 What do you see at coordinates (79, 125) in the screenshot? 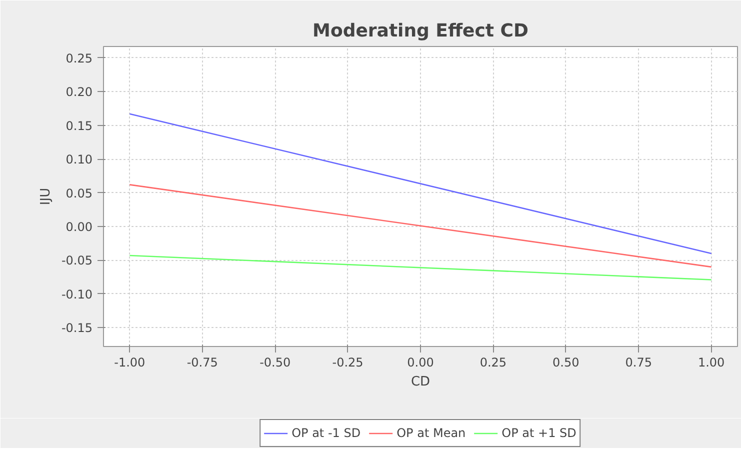
I see `y-tick-label: 0.15` at bounding box center [79, 125].